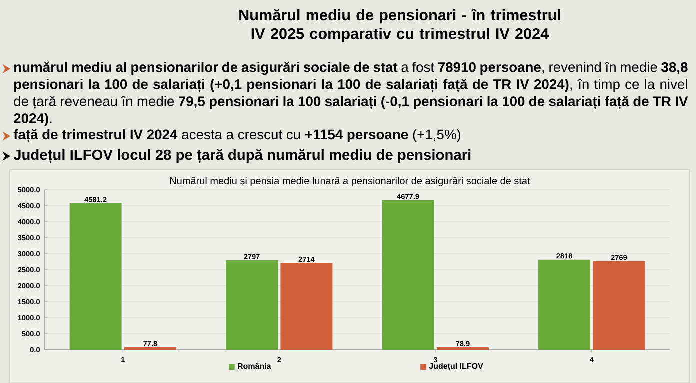 The image size is (696, 383). I want to click on chart-subtitle: Numărul mediu şi pensia medie lunară a pensionarilor de asigurări sociale de stat, so click(350, 182).